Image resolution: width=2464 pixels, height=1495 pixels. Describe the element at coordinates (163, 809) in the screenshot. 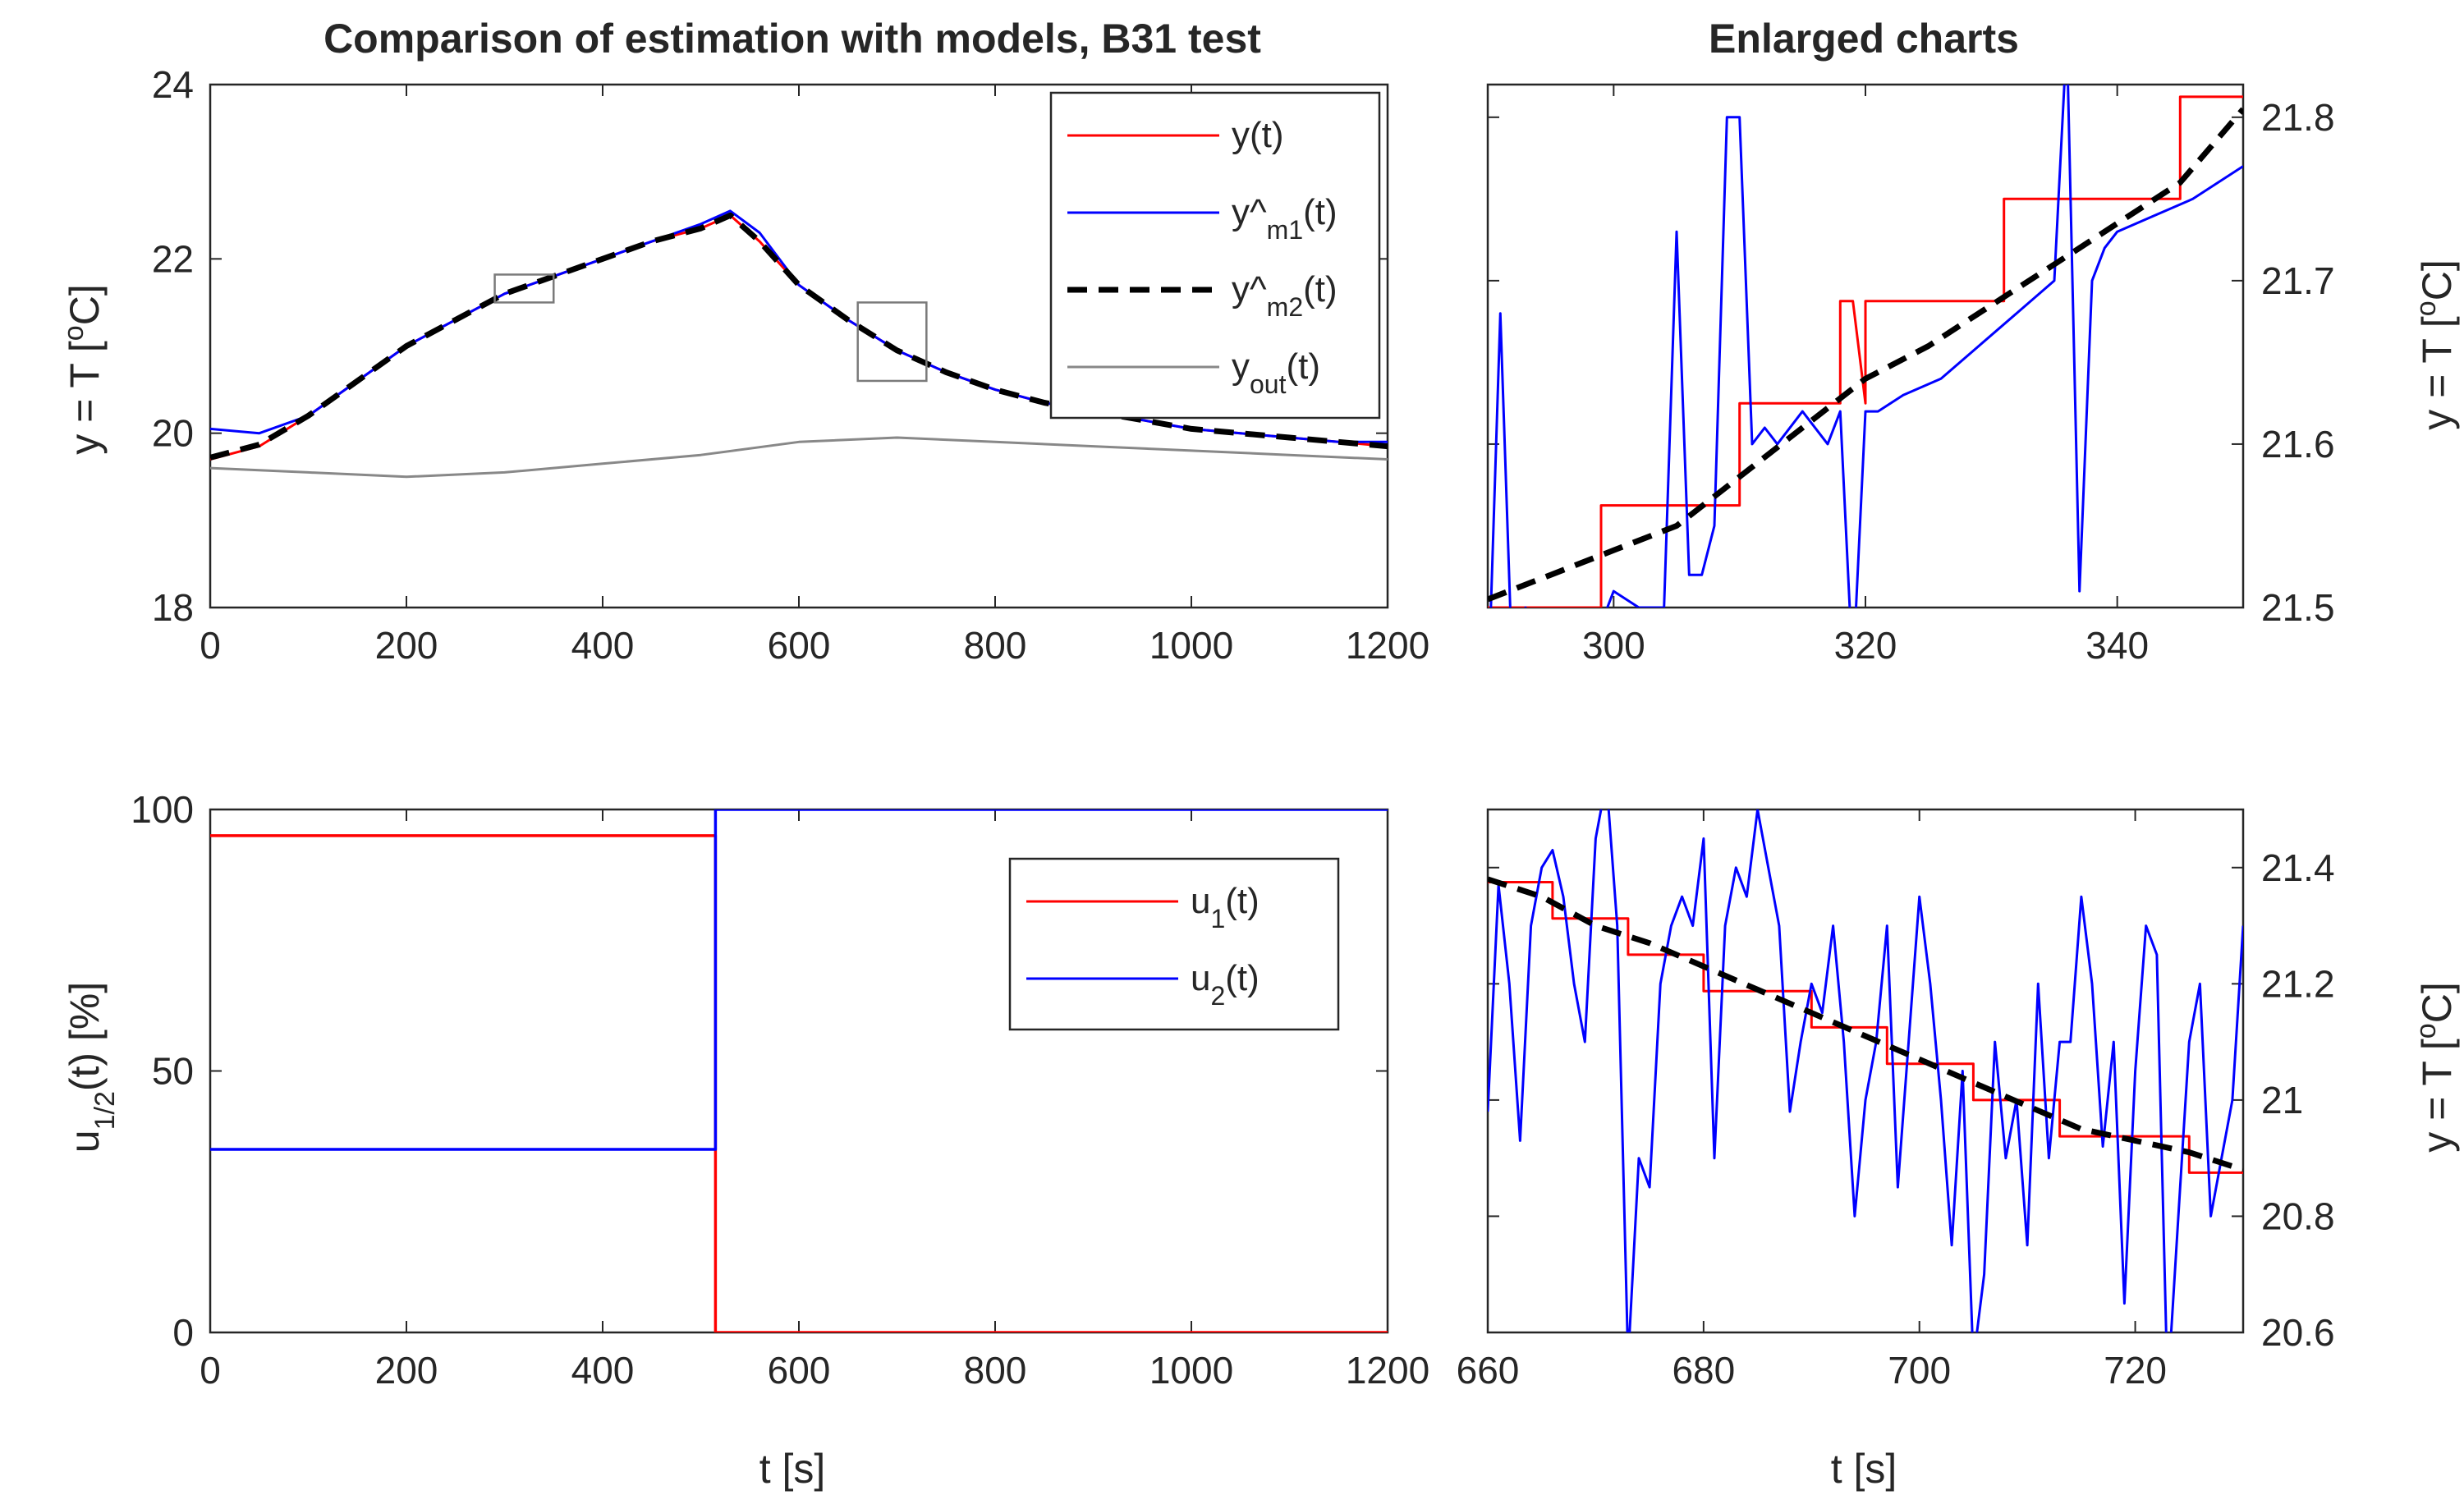

I see `y-tick-label: 100` at that location.